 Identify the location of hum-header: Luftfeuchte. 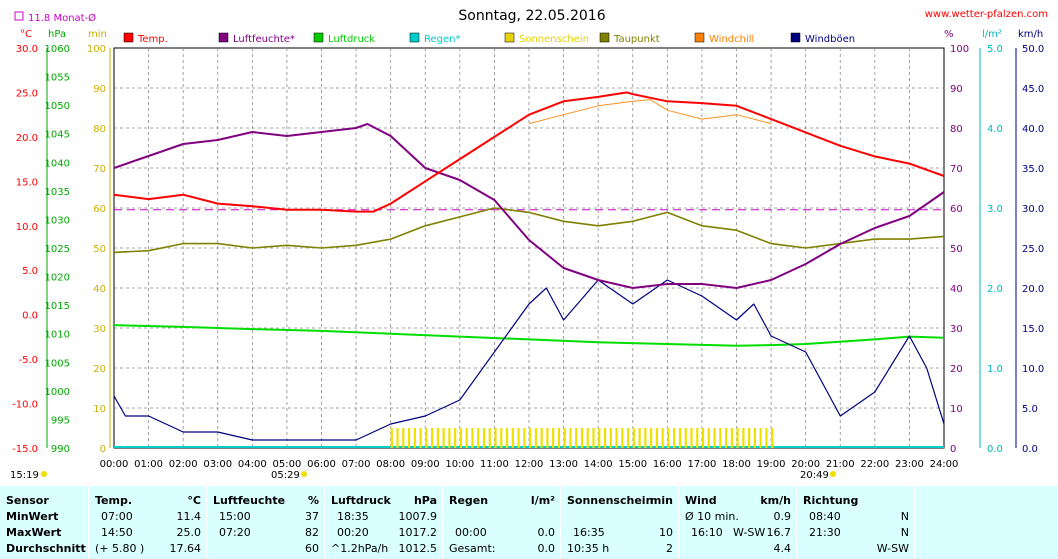
(249, 500).